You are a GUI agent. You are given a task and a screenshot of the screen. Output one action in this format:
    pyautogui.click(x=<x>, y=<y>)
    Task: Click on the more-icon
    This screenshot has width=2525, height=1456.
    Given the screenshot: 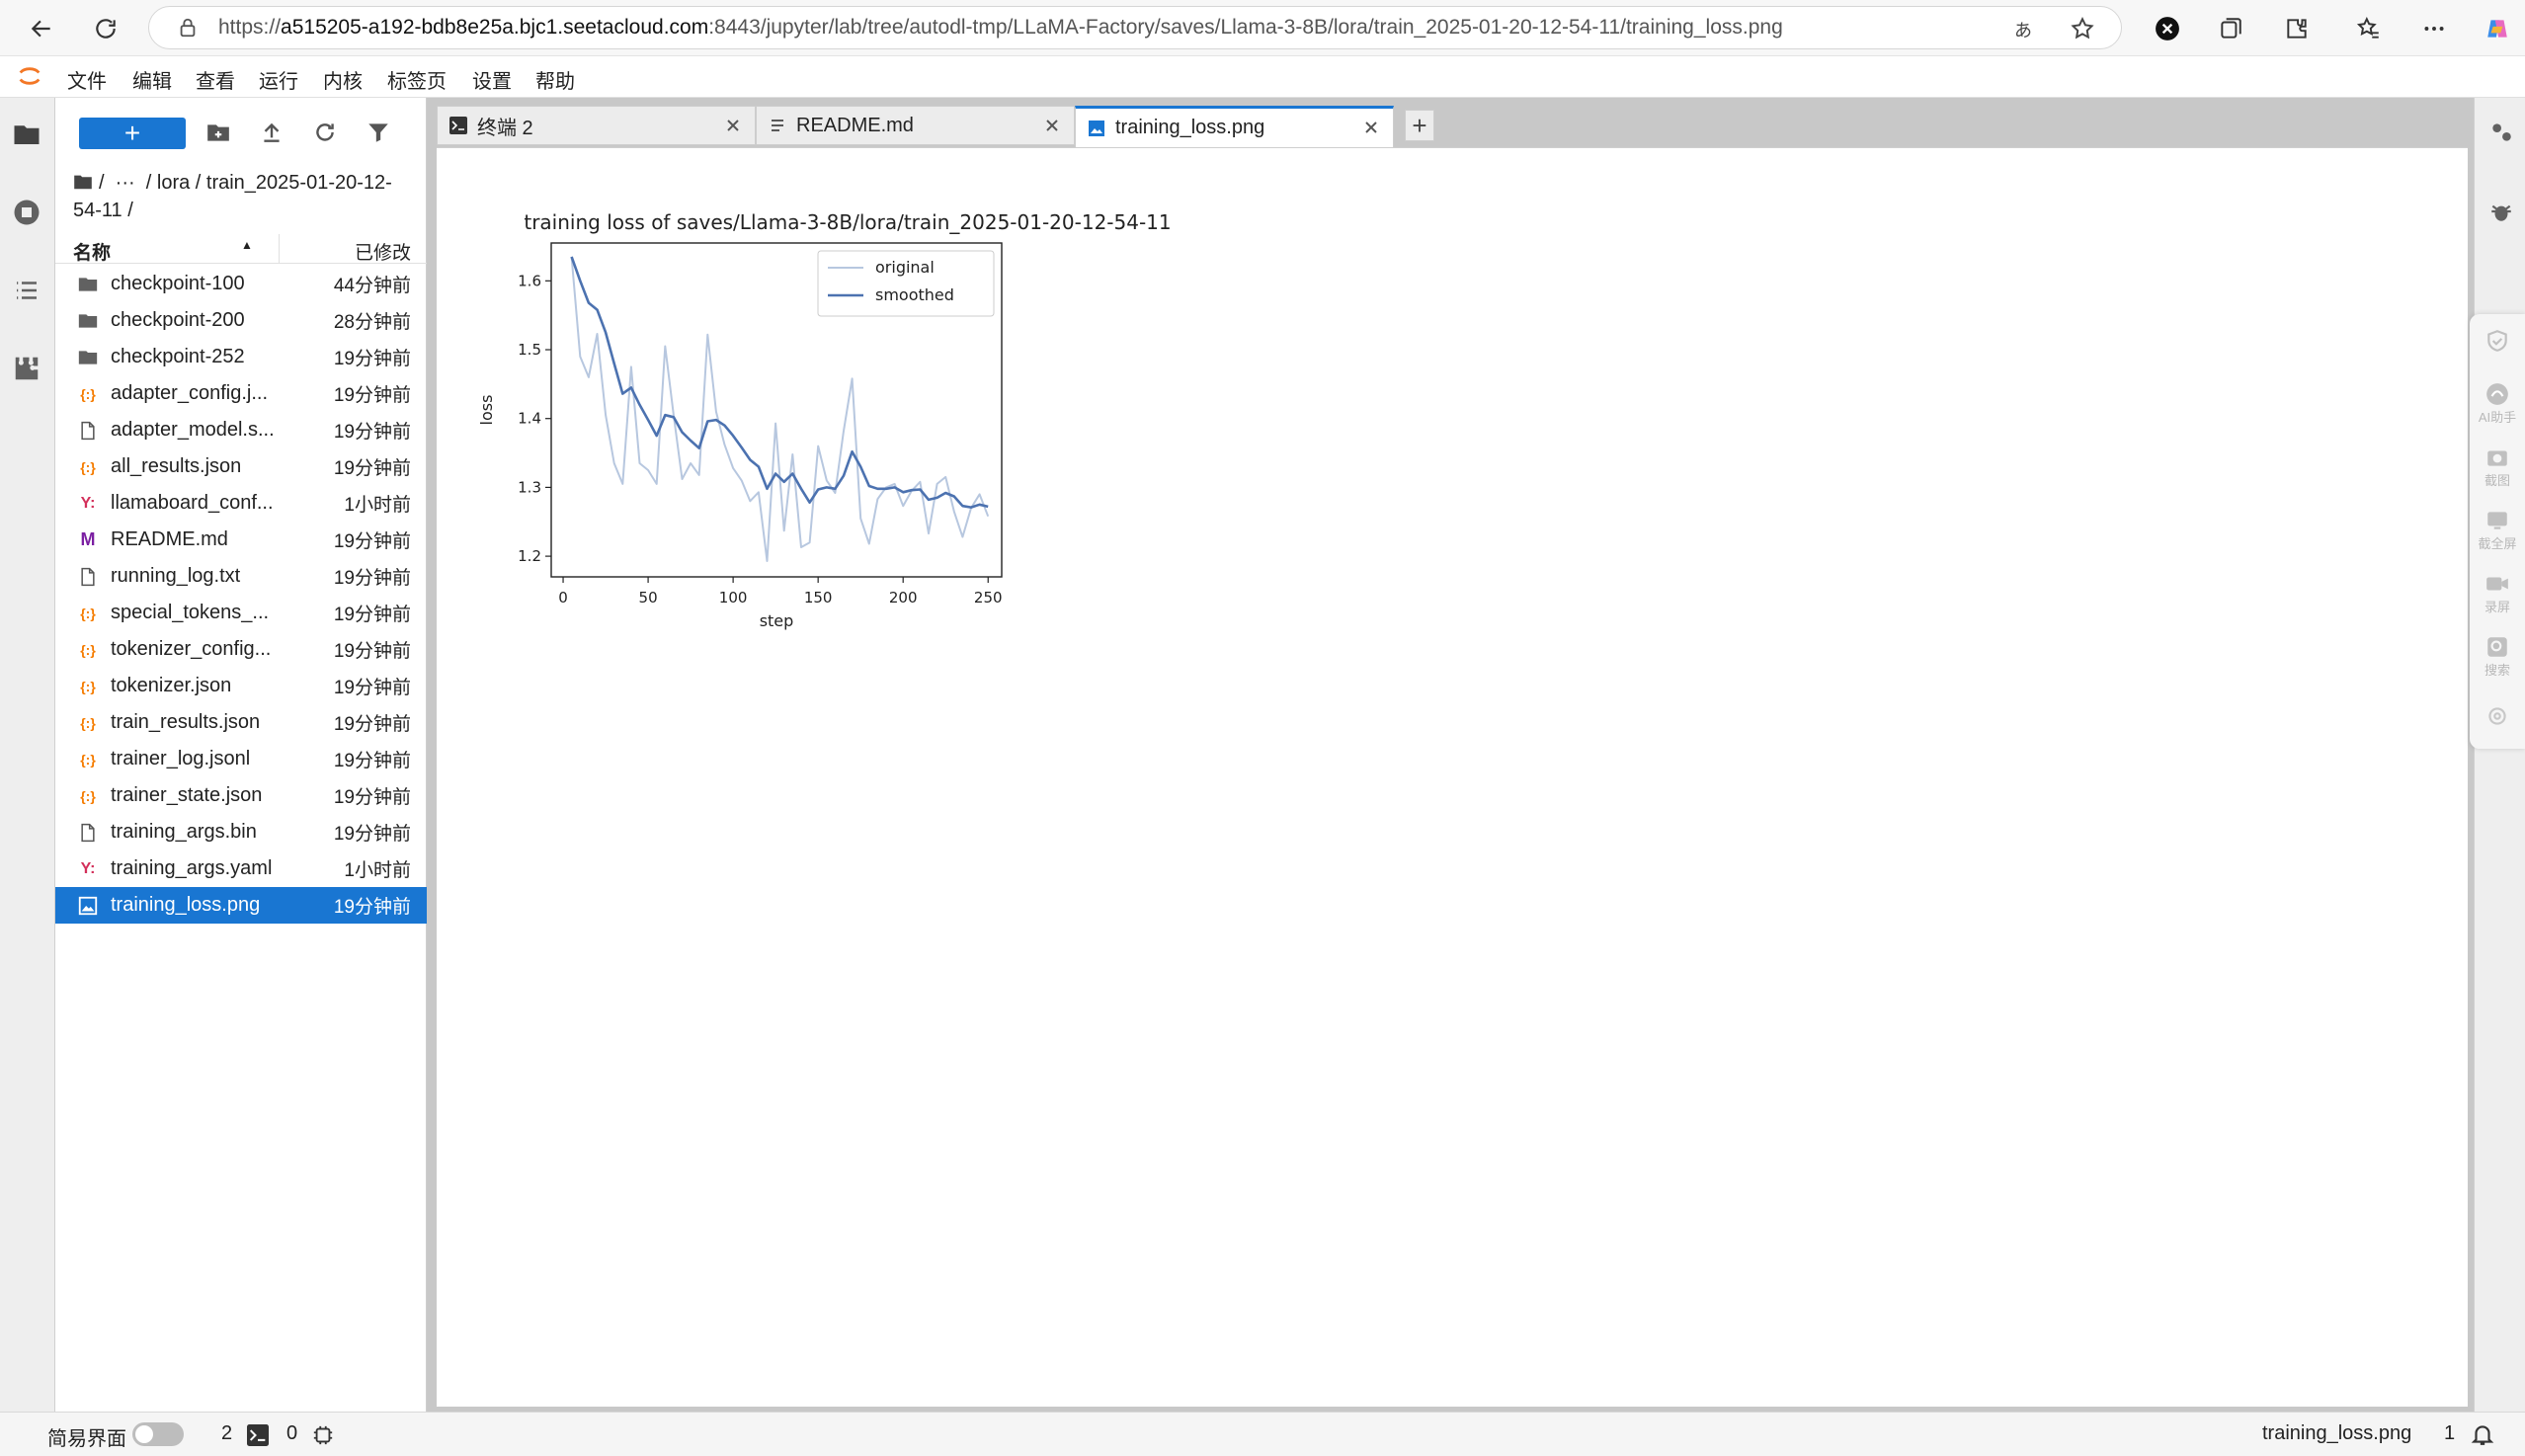 What is the action you would take?
    pyautogui.click(x=2434, y=28)
    